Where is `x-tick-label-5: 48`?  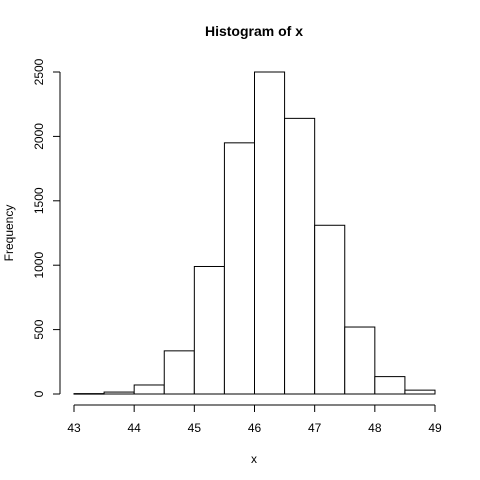 x-tick-label-5: 48 is located at coordinates (375, 428).